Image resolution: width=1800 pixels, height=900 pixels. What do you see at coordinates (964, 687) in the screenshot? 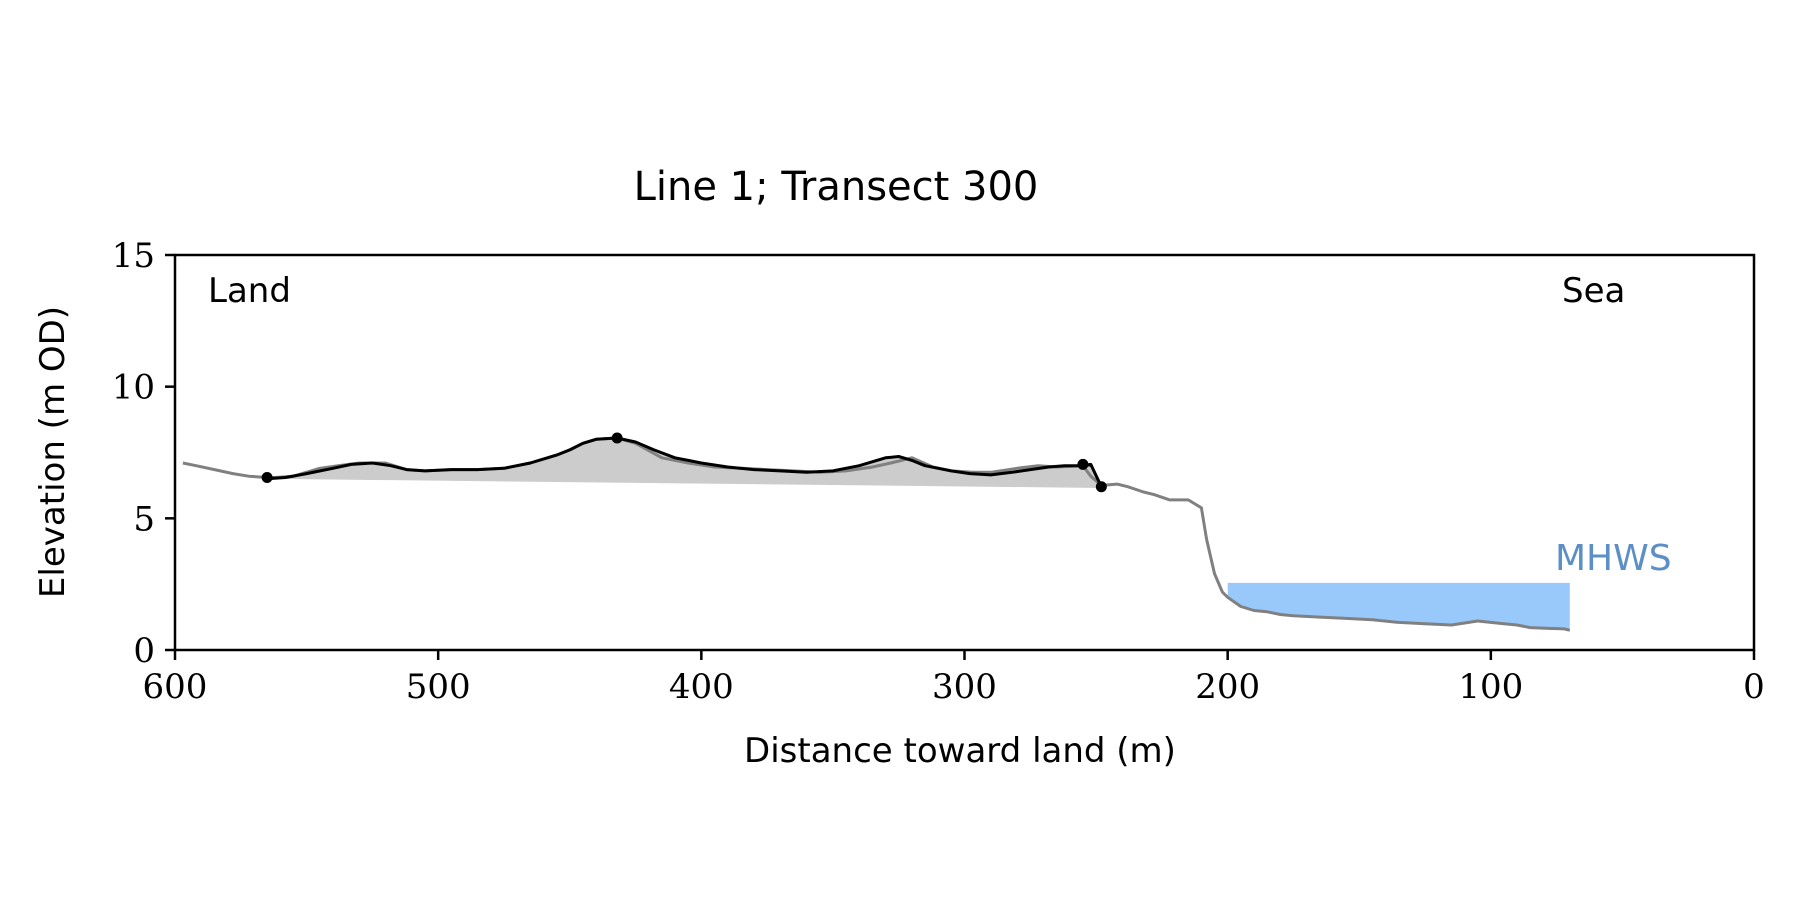
I see `x-tick-label: 300` at bounding box center [964, 687].